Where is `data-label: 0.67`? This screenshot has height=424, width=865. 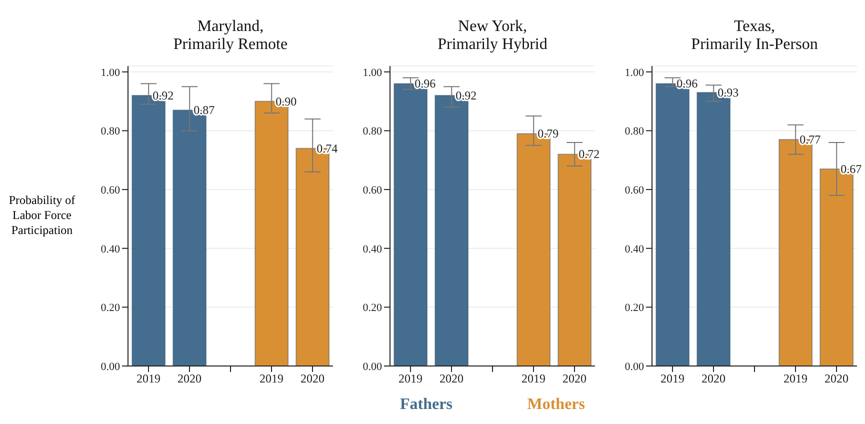 data-label: 0.67 is located at coordinates (851, 169).